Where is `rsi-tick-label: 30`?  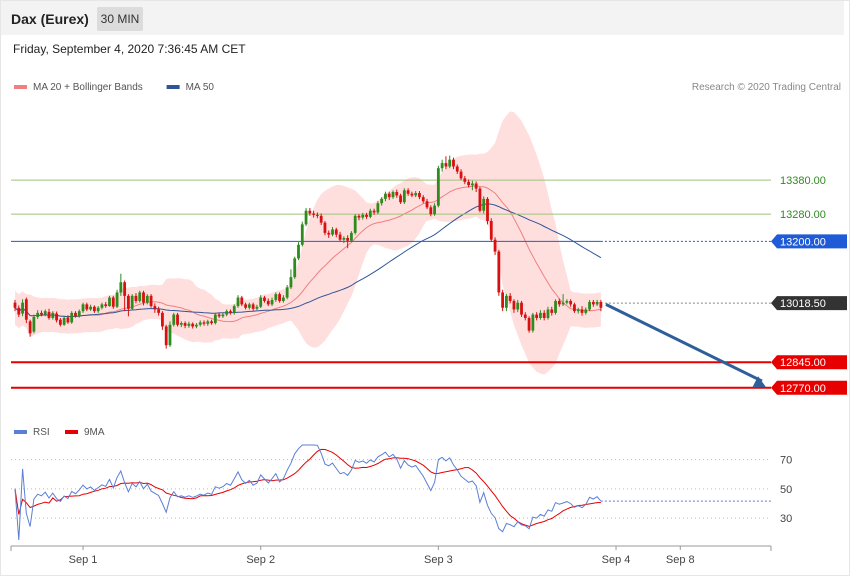
rsi-tick-label: 30 is located at coordinates (786, 519).